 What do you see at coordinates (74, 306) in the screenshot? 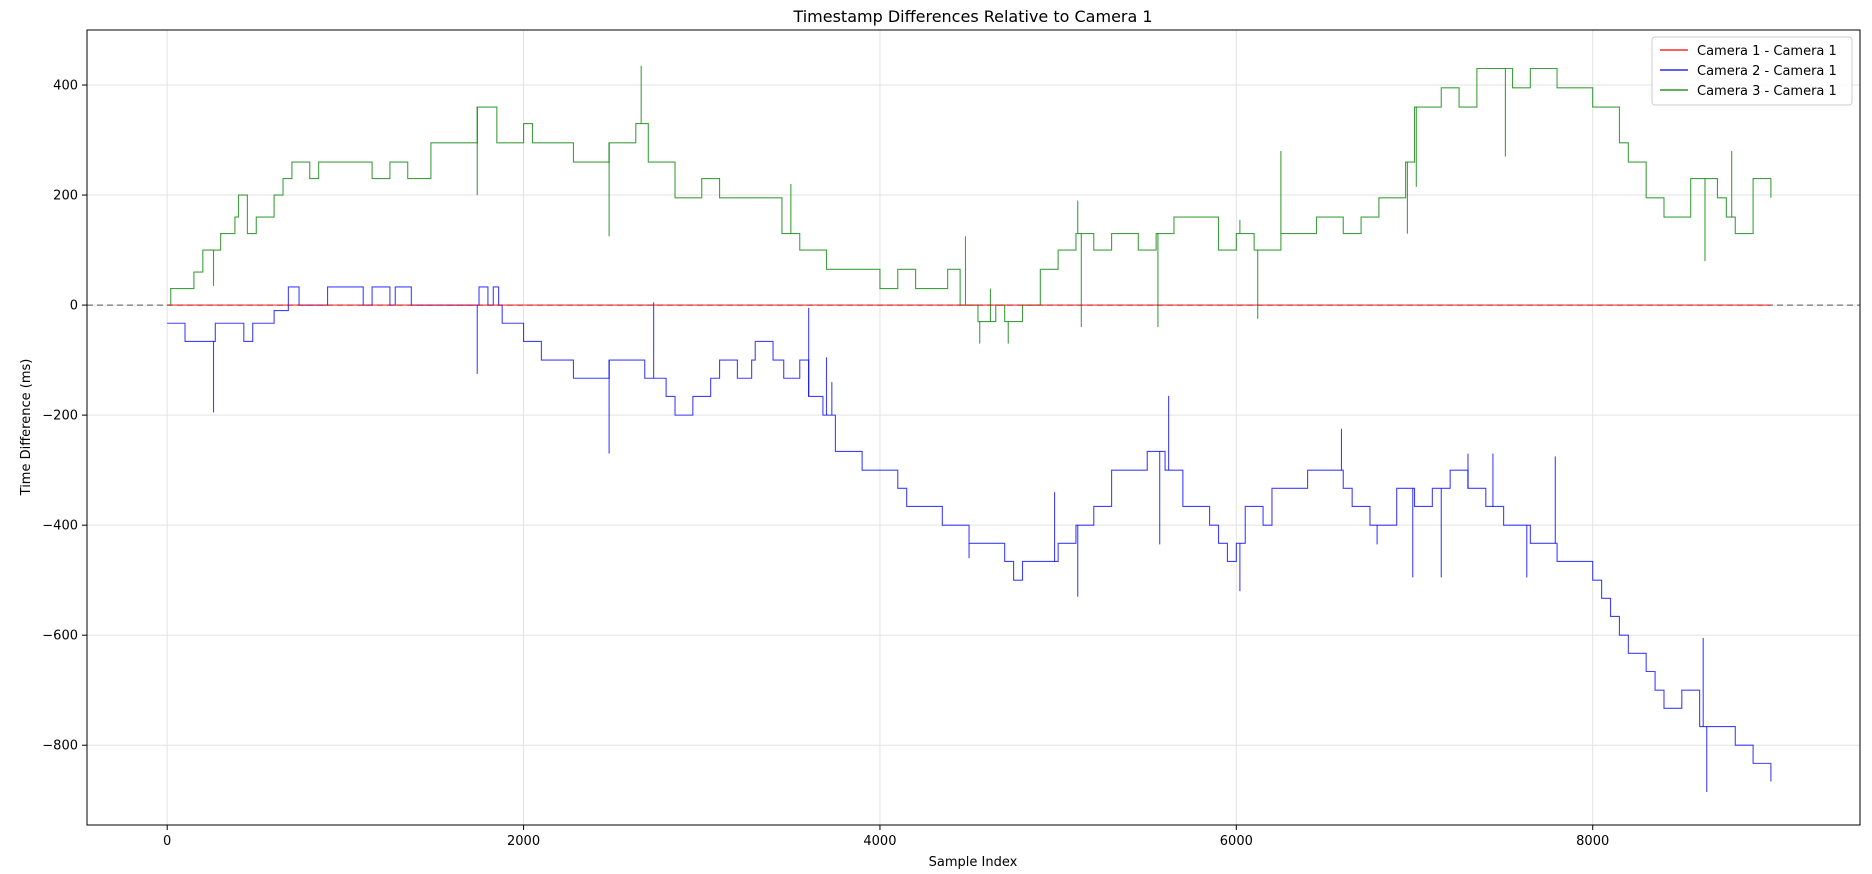
I see `y-tick-label: 0` at bounding box center [74, 306].